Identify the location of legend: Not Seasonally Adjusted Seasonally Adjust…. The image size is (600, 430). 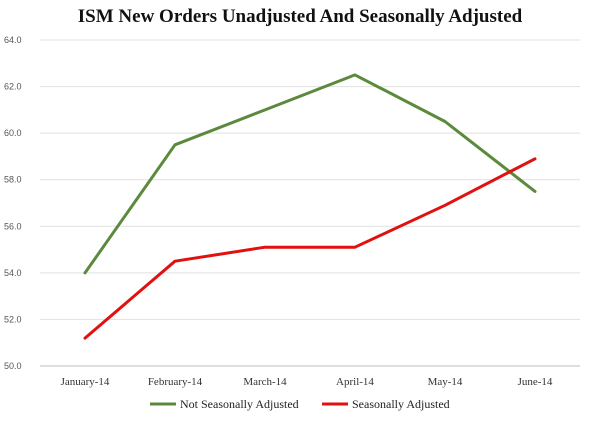
(300, 404).